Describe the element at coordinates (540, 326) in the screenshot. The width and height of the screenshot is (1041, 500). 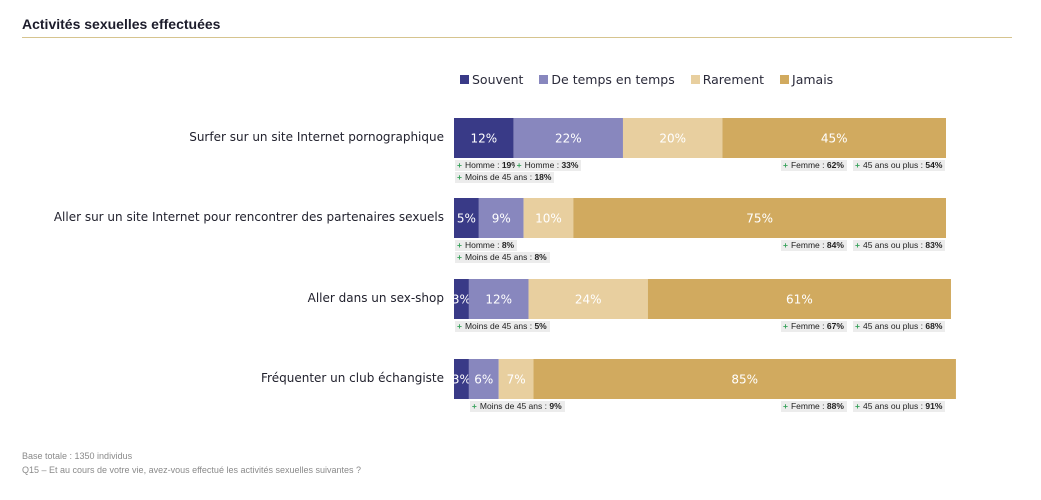
I see `badge-value: 5%` at that location.